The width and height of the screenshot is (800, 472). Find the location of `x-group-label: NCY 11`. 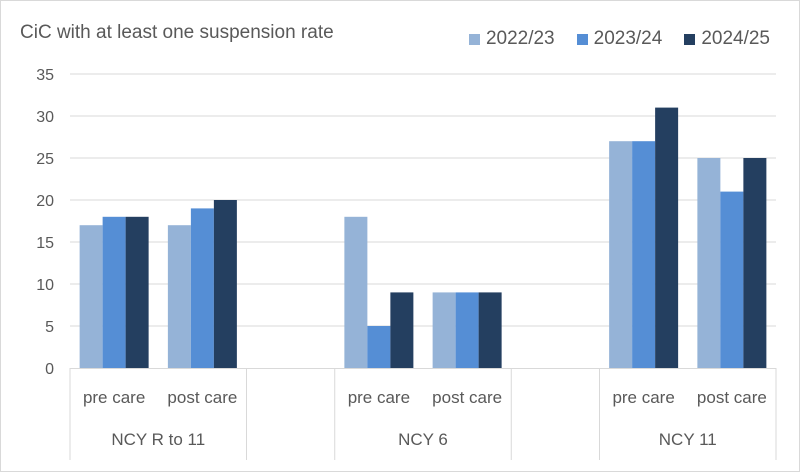

x-group-label: NCY 11 is located at coordinates (688, 439).